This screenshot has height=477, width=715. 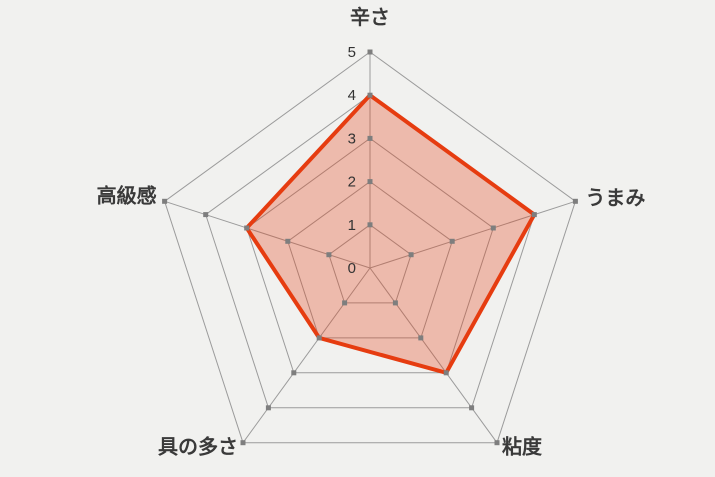 I want to click on tick-label-0: 0, so click(x=352, y=268).